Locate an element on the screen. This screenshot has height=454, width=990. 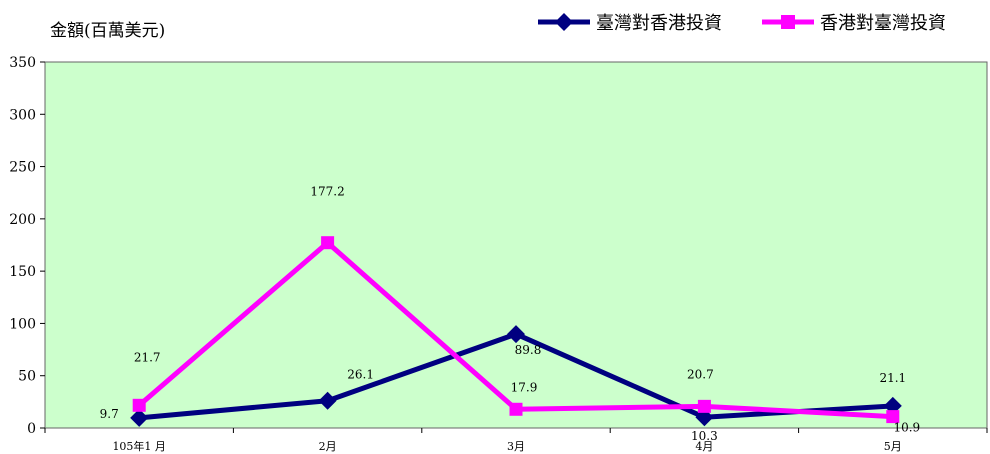
y-tick-label: 250 is located at coordinates (22, 168).